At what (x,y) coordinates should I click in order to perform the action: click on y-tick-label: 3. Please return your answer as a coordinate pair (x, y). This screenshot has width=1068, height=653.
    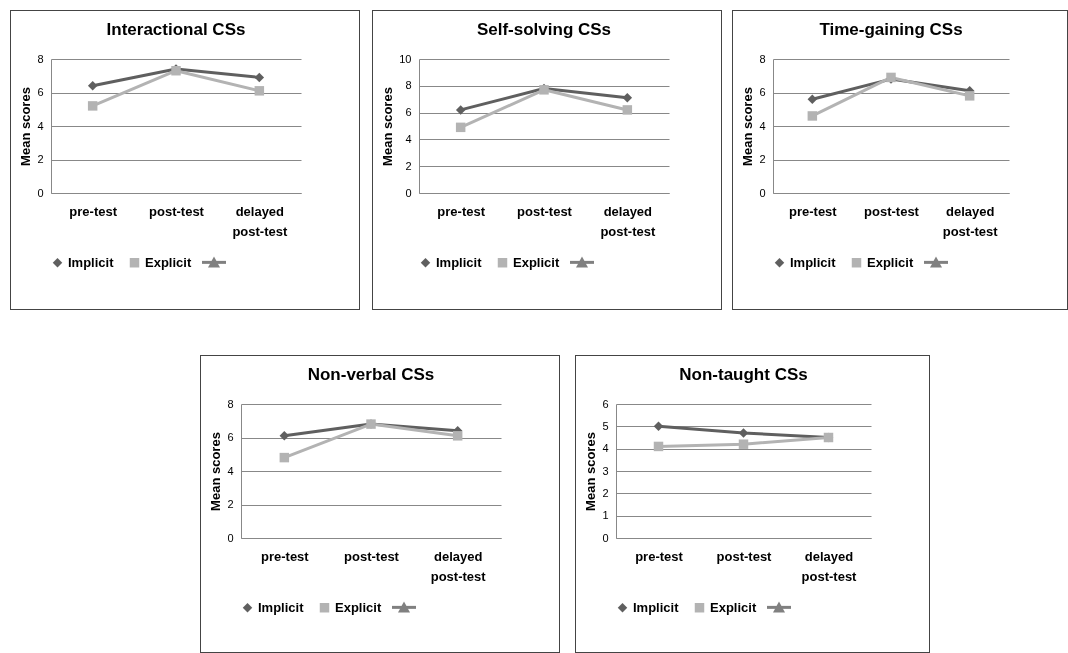
    Looking at the image, I should click on (605, 470).